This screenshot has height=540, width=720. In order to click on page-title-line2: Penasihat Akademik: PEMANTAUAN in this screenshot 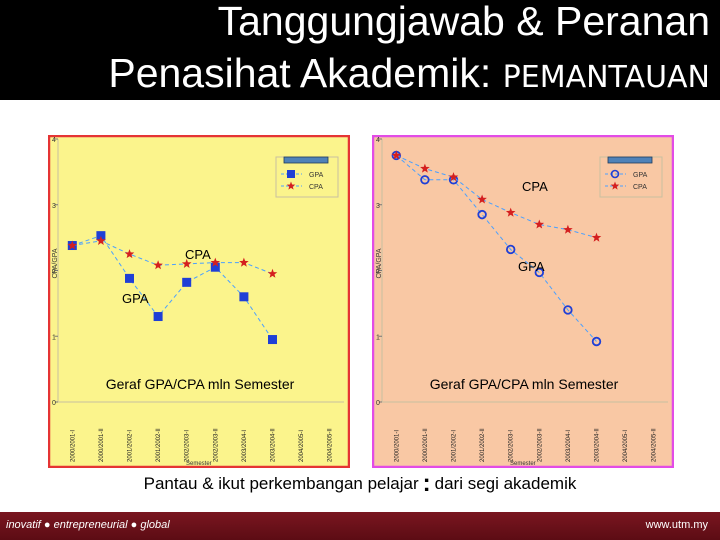, I will do `click(409, 75)`.